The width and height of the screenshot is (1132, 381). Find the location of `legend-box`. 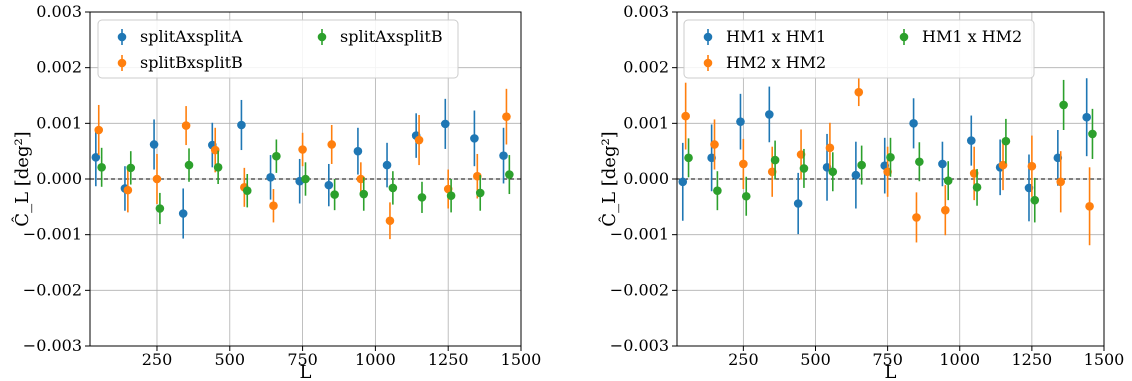

legend-box is located at coordinates (278, 49).